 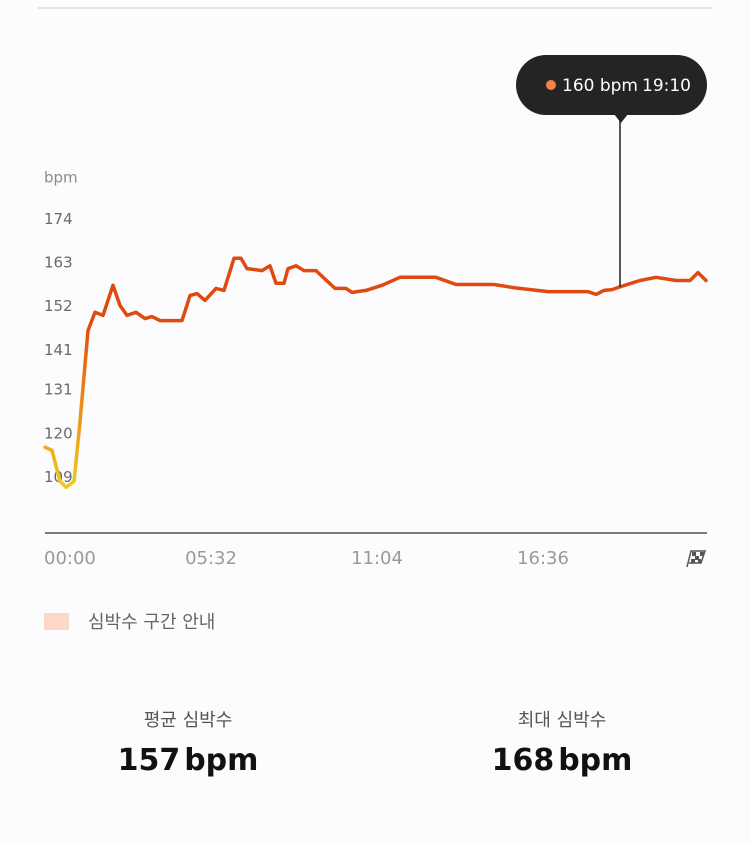 I want to click on tooltip-value: 160 bpm, so click(x=600, y=86).